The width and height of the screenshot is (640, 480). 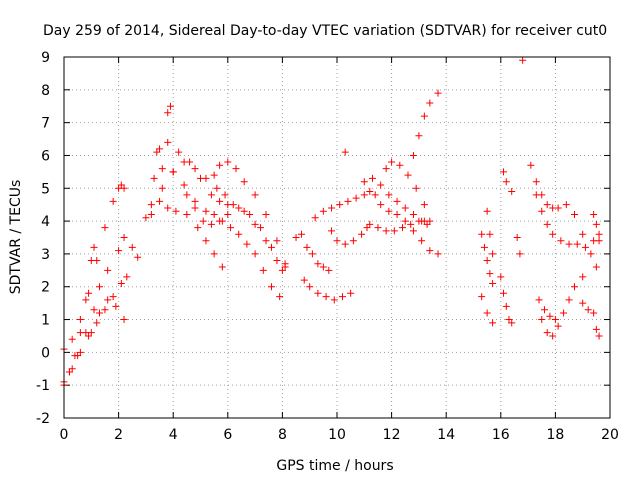 What do you see at coordinates (118, 435) in the screenshot?
I see `x-tick-label: 2` at bounding box center [118, 435].